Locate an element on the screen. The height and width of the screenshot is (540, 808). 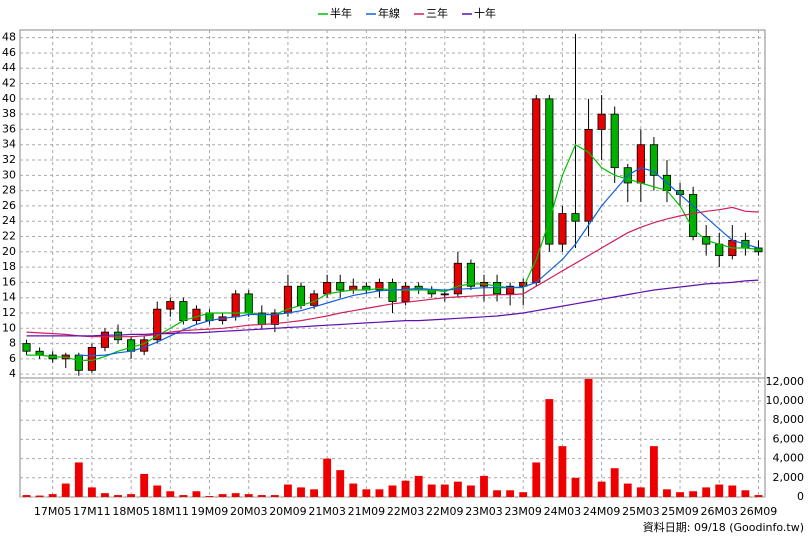
x-tick-label: 24M09 is located at coordinates (602, 511).